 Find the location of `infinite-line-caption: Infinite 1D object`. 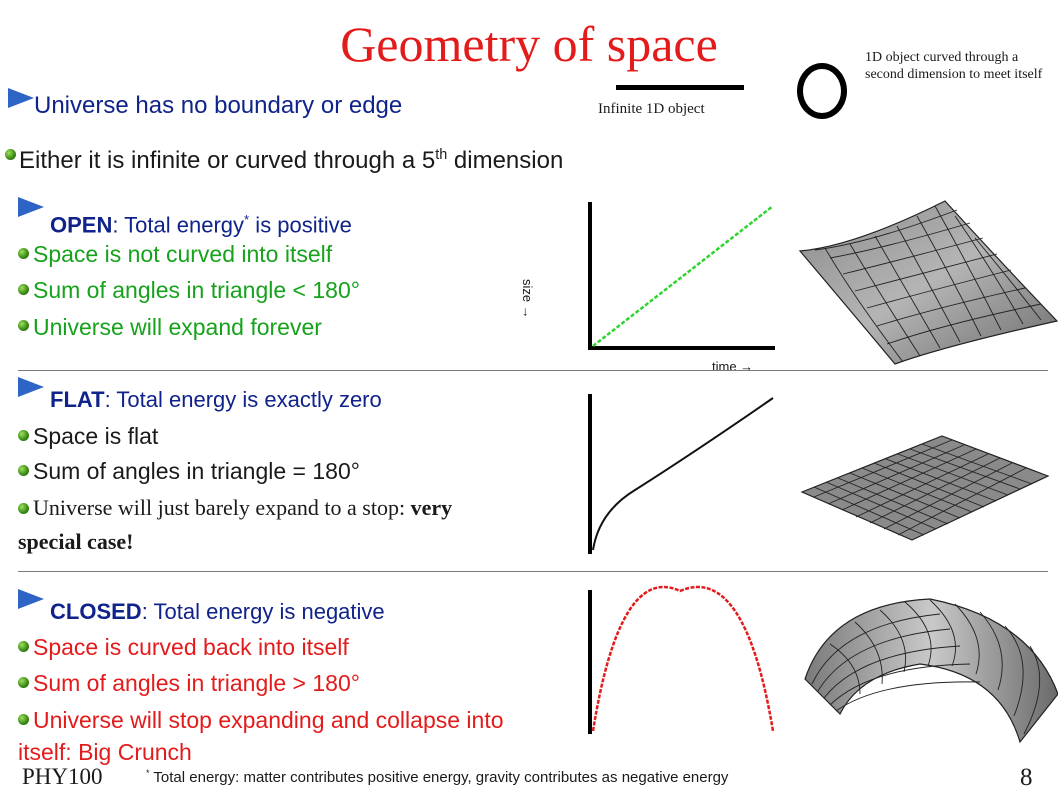

infinite-line-caption: Infinite 1D object is located at coordinates (651, 109).